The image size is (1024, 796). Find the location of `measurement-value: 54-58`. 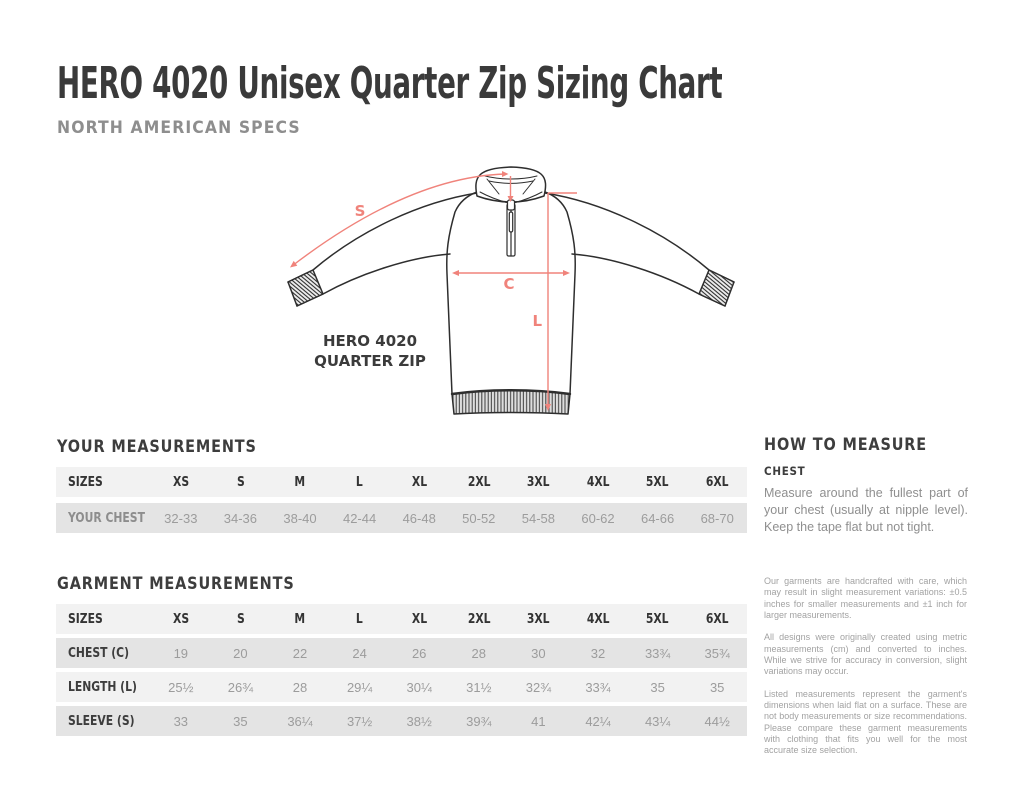

measurement-value: 54-58 is located at coordinates (538, 518).